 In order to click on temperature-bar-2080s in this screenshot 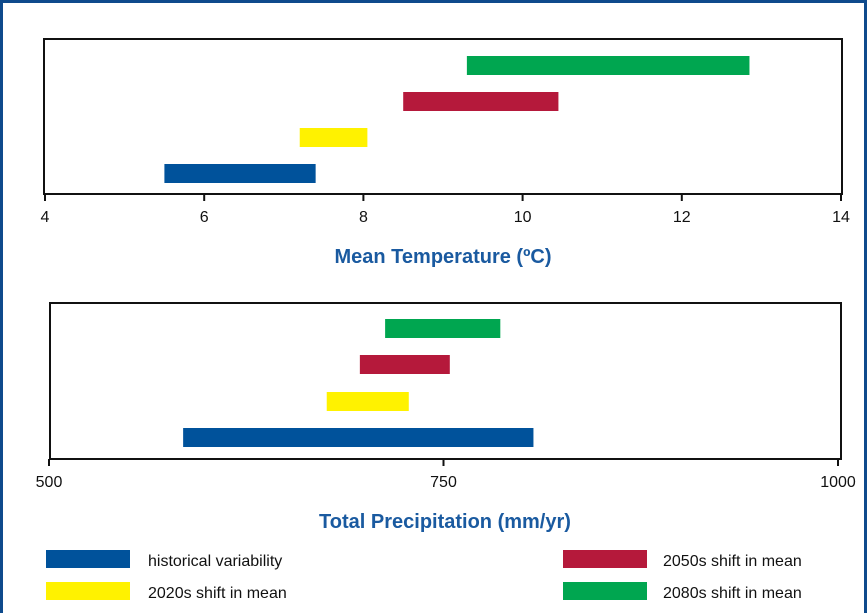, I will do `click(608, 65)`.